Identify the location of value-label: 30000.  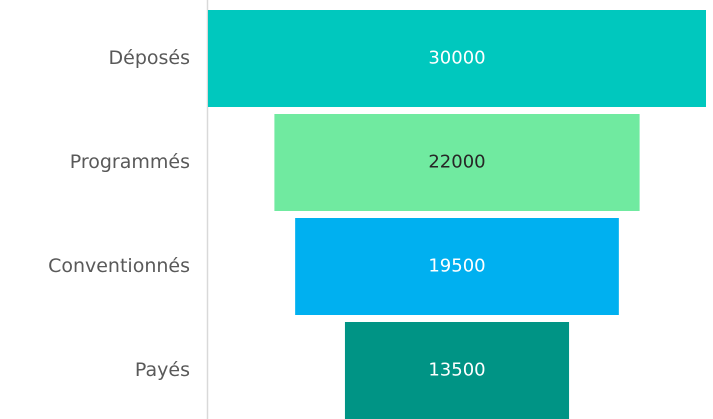
(456, 58).